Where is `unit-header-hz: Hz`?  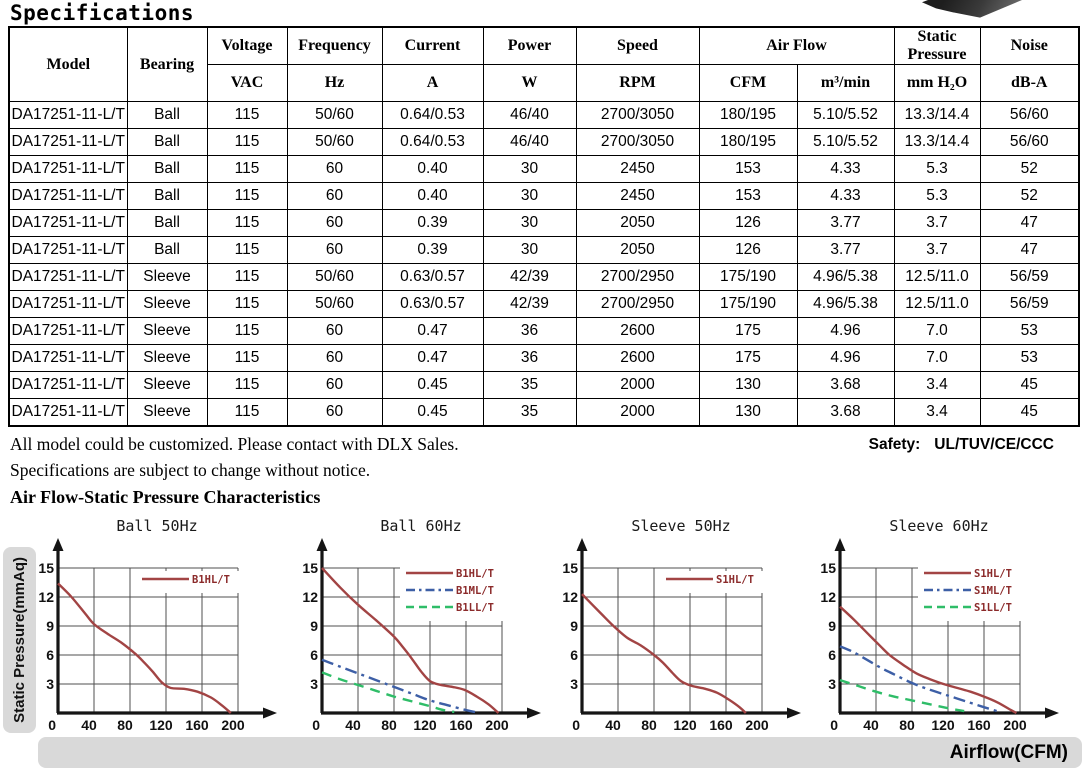 unit-header-hz: Hz is located at coordinates (334, 83).